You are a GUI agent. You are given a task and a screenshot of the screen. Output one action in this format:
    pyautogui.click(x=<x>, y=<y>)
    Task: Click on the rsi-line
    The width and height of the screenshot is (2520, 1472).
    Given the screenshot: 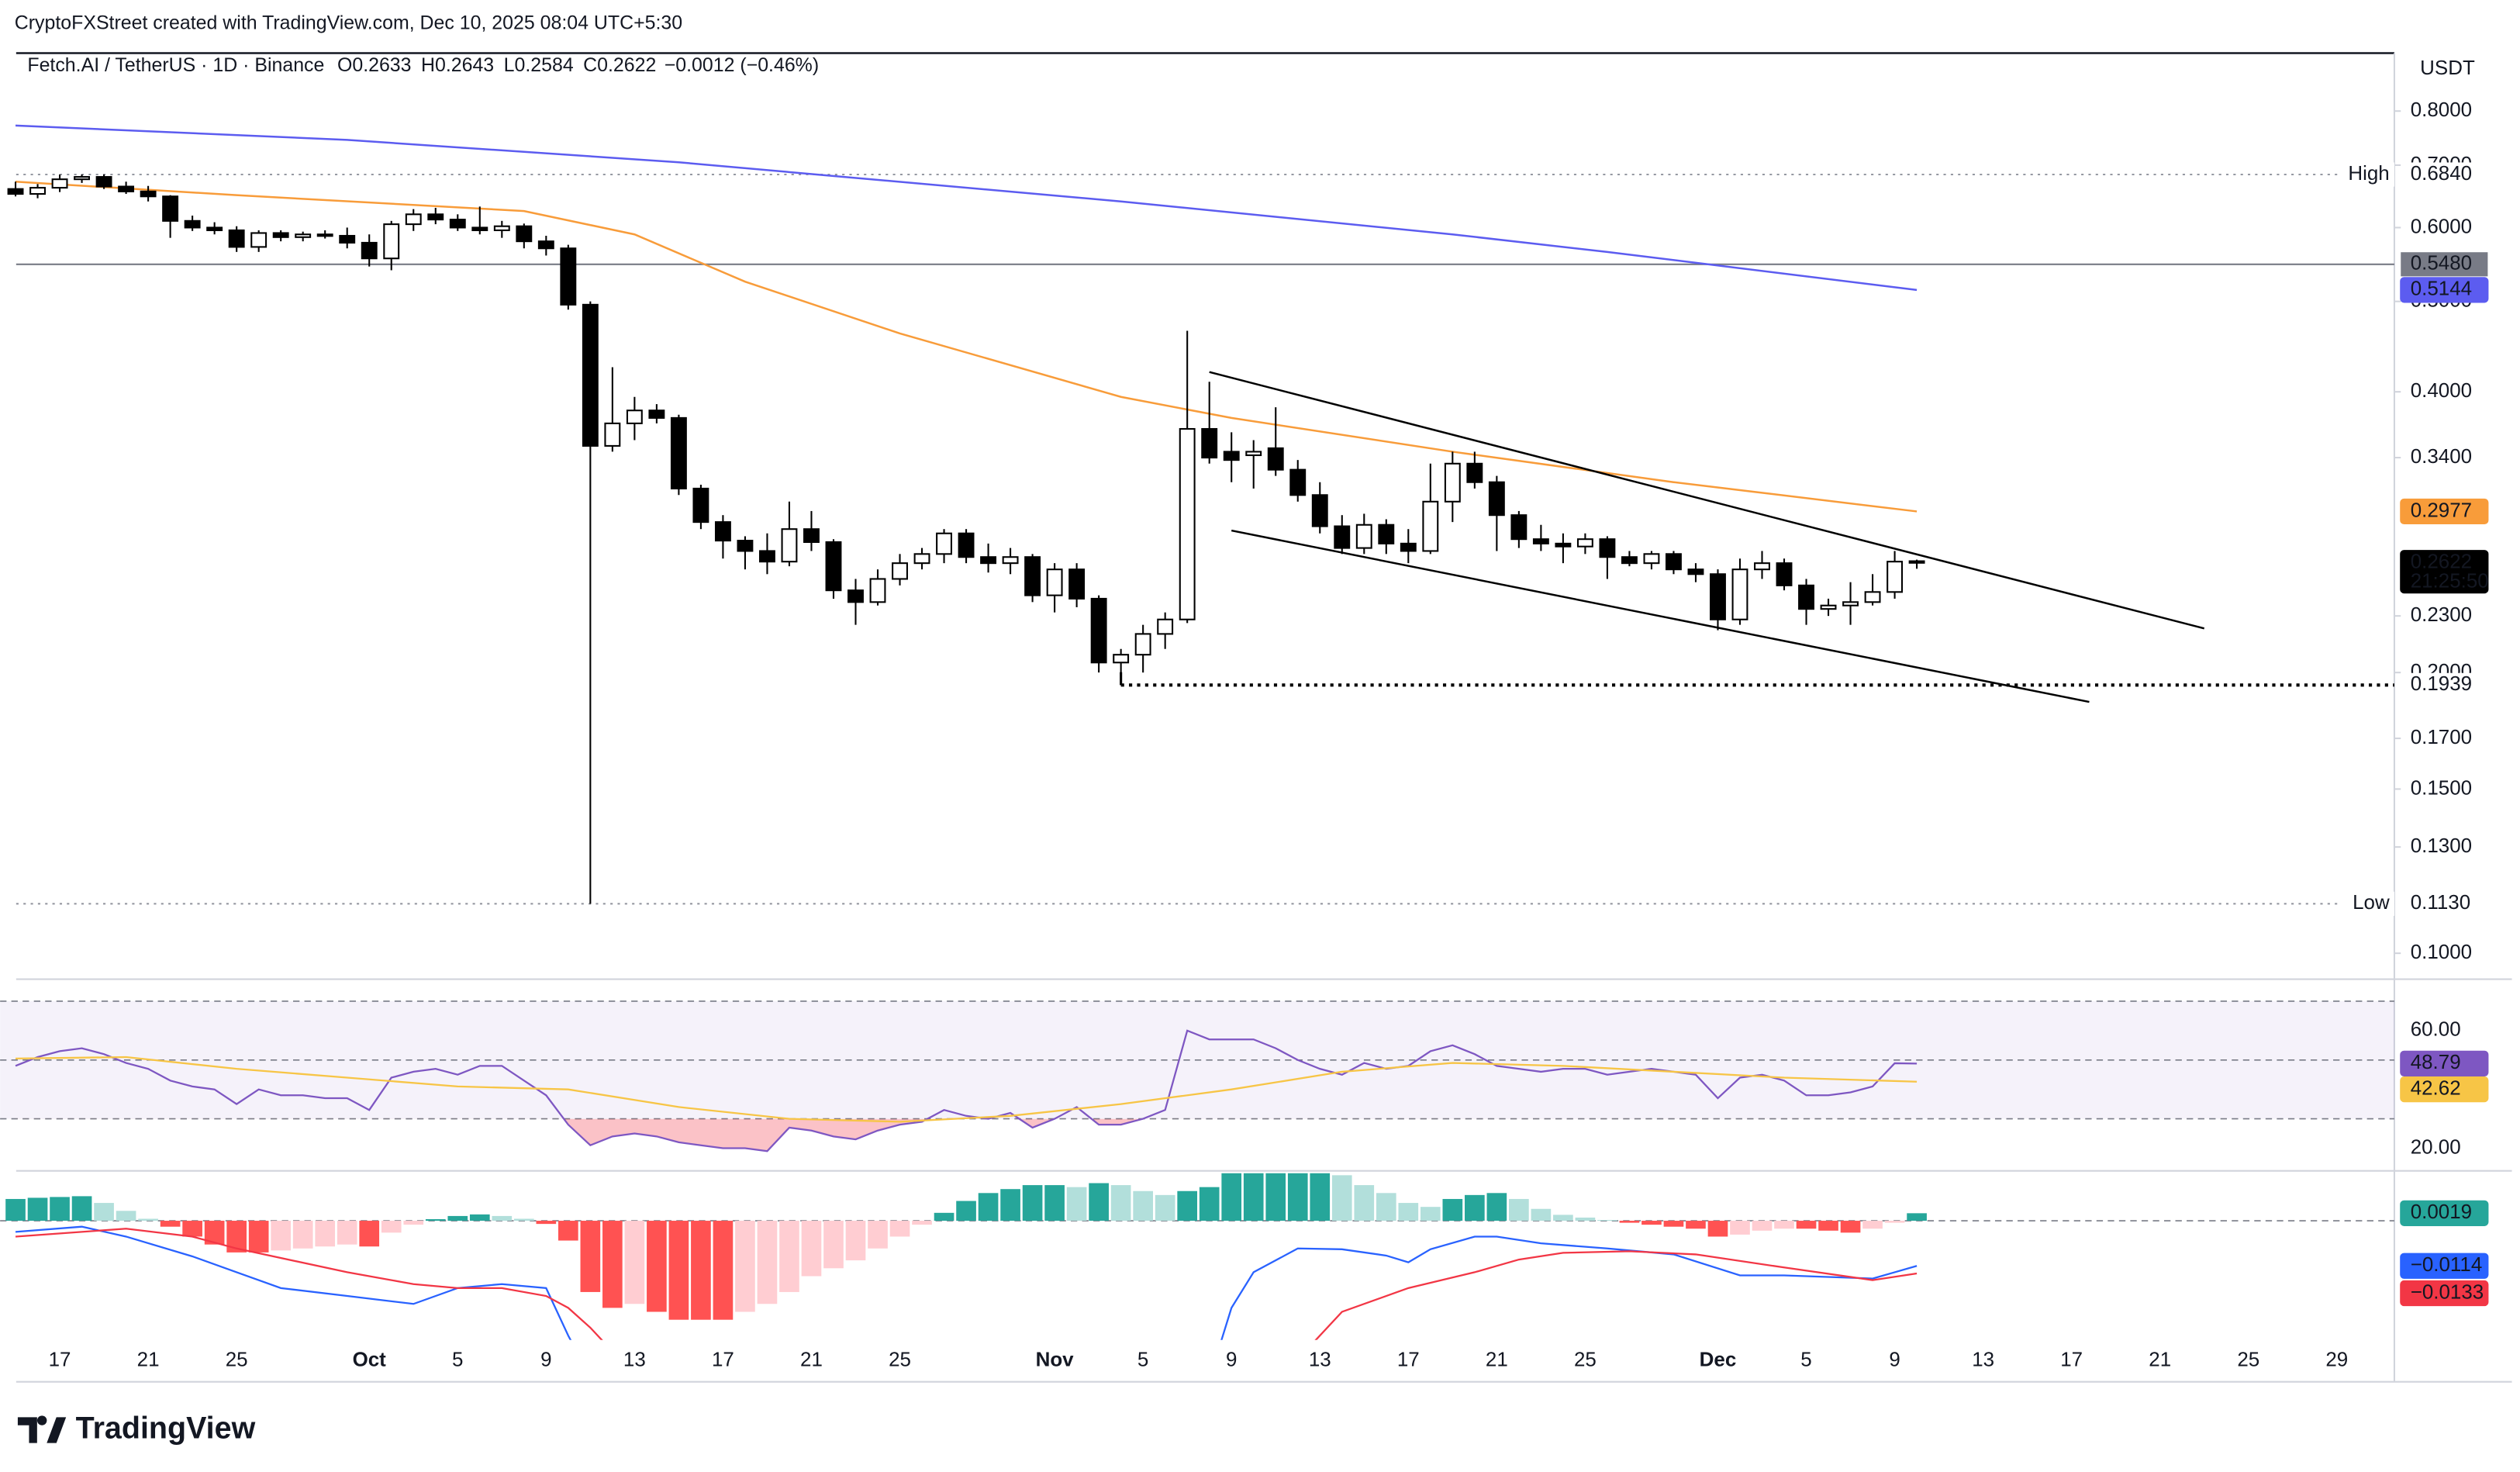 What is the action you would take?
    pyautogui.click(x=967, y=1089)
    